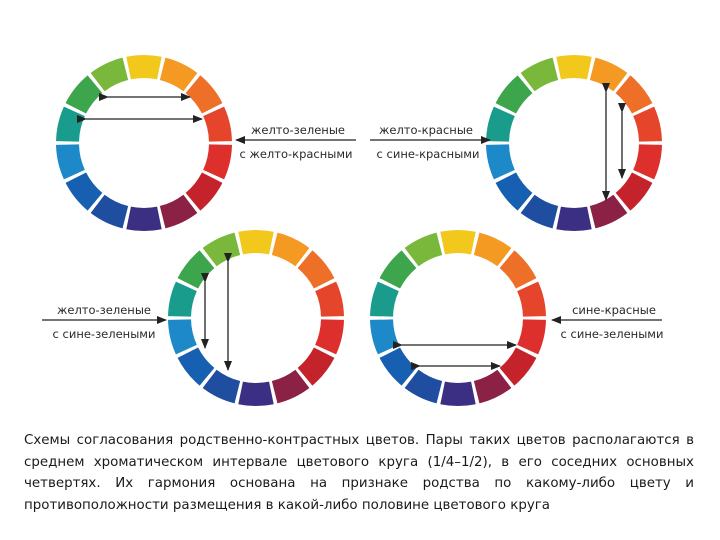 The image size is (720, 540). Describe the element at coordinates (298, 130) in the screenshot. I see `label-wheel1-line1: желто-зеленые` at that location.